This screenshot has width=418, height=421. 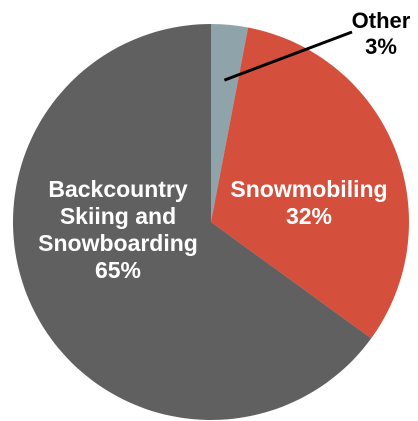 I want to click on label-snowmobiling: Snowmobiling 32%, so click(x=308, y=202).